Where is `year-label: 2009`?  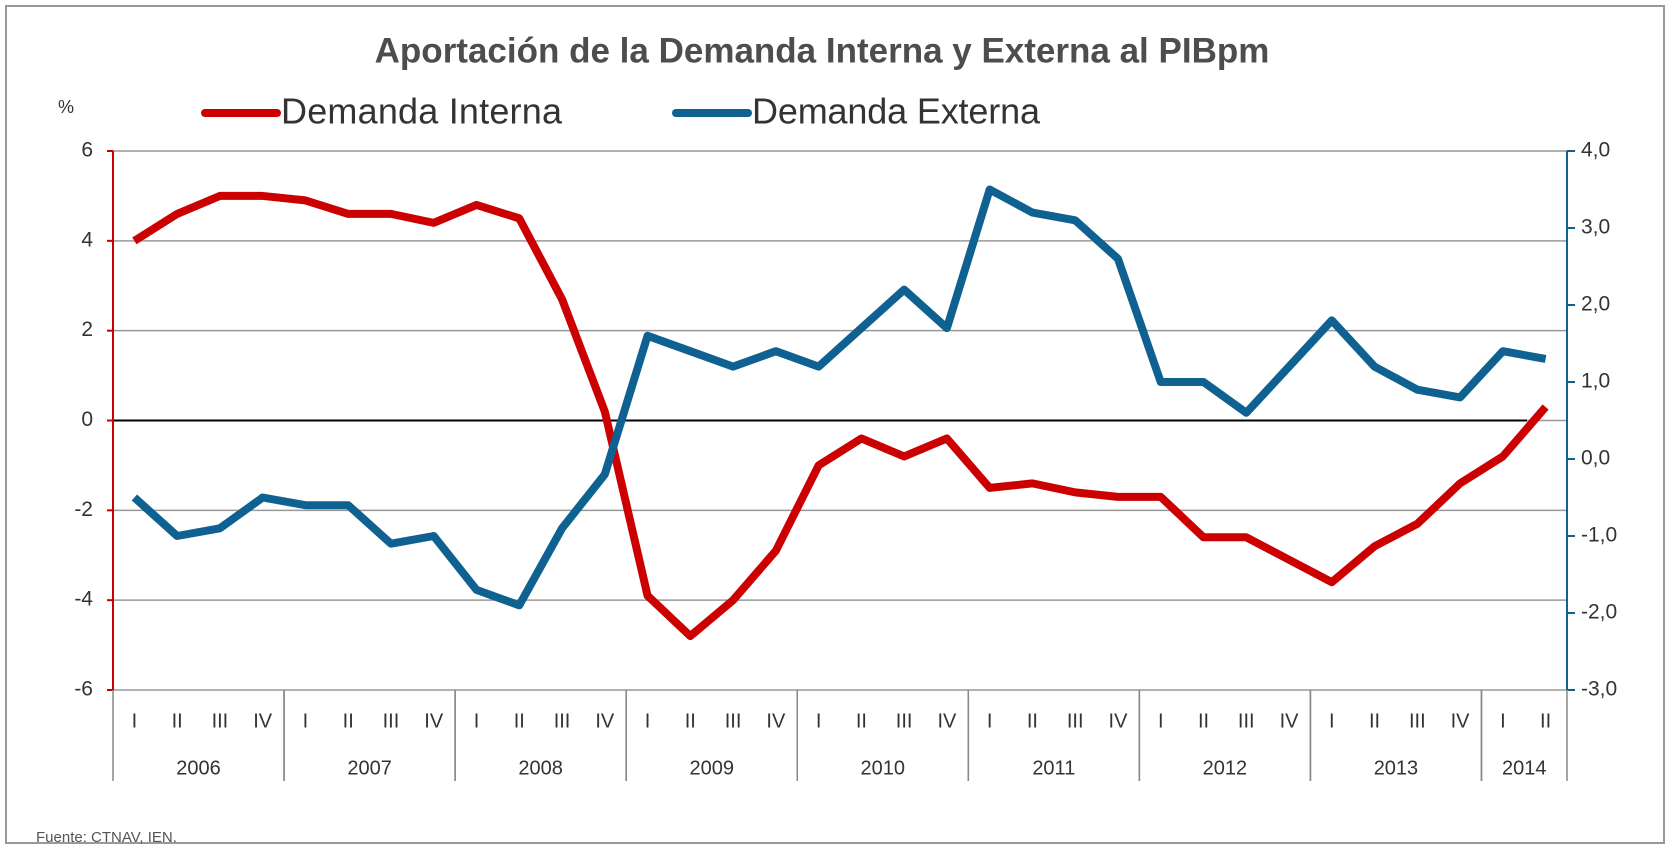 year-label: 2009 is located at coordinates (711, 768).